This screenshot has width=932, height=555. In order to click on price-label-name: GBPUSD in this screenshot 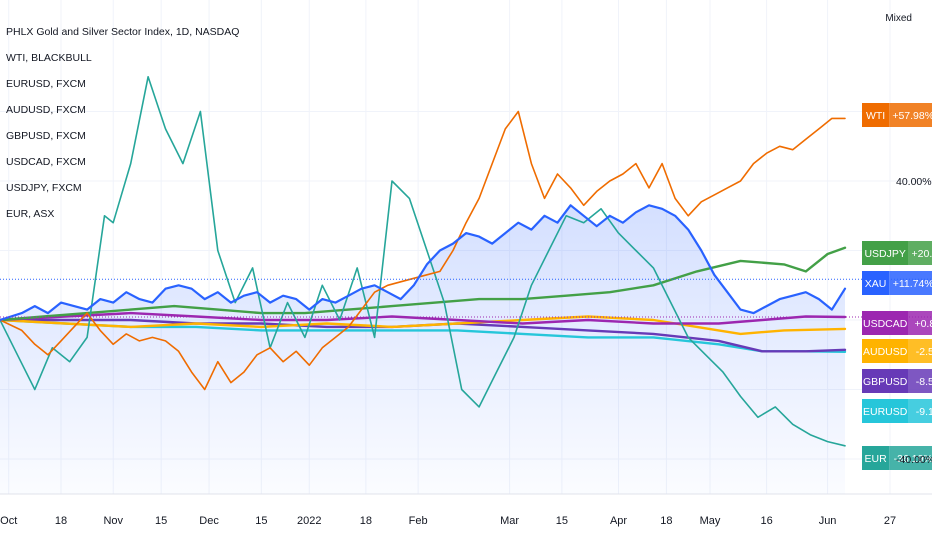, I will do `click(885, 382)`.